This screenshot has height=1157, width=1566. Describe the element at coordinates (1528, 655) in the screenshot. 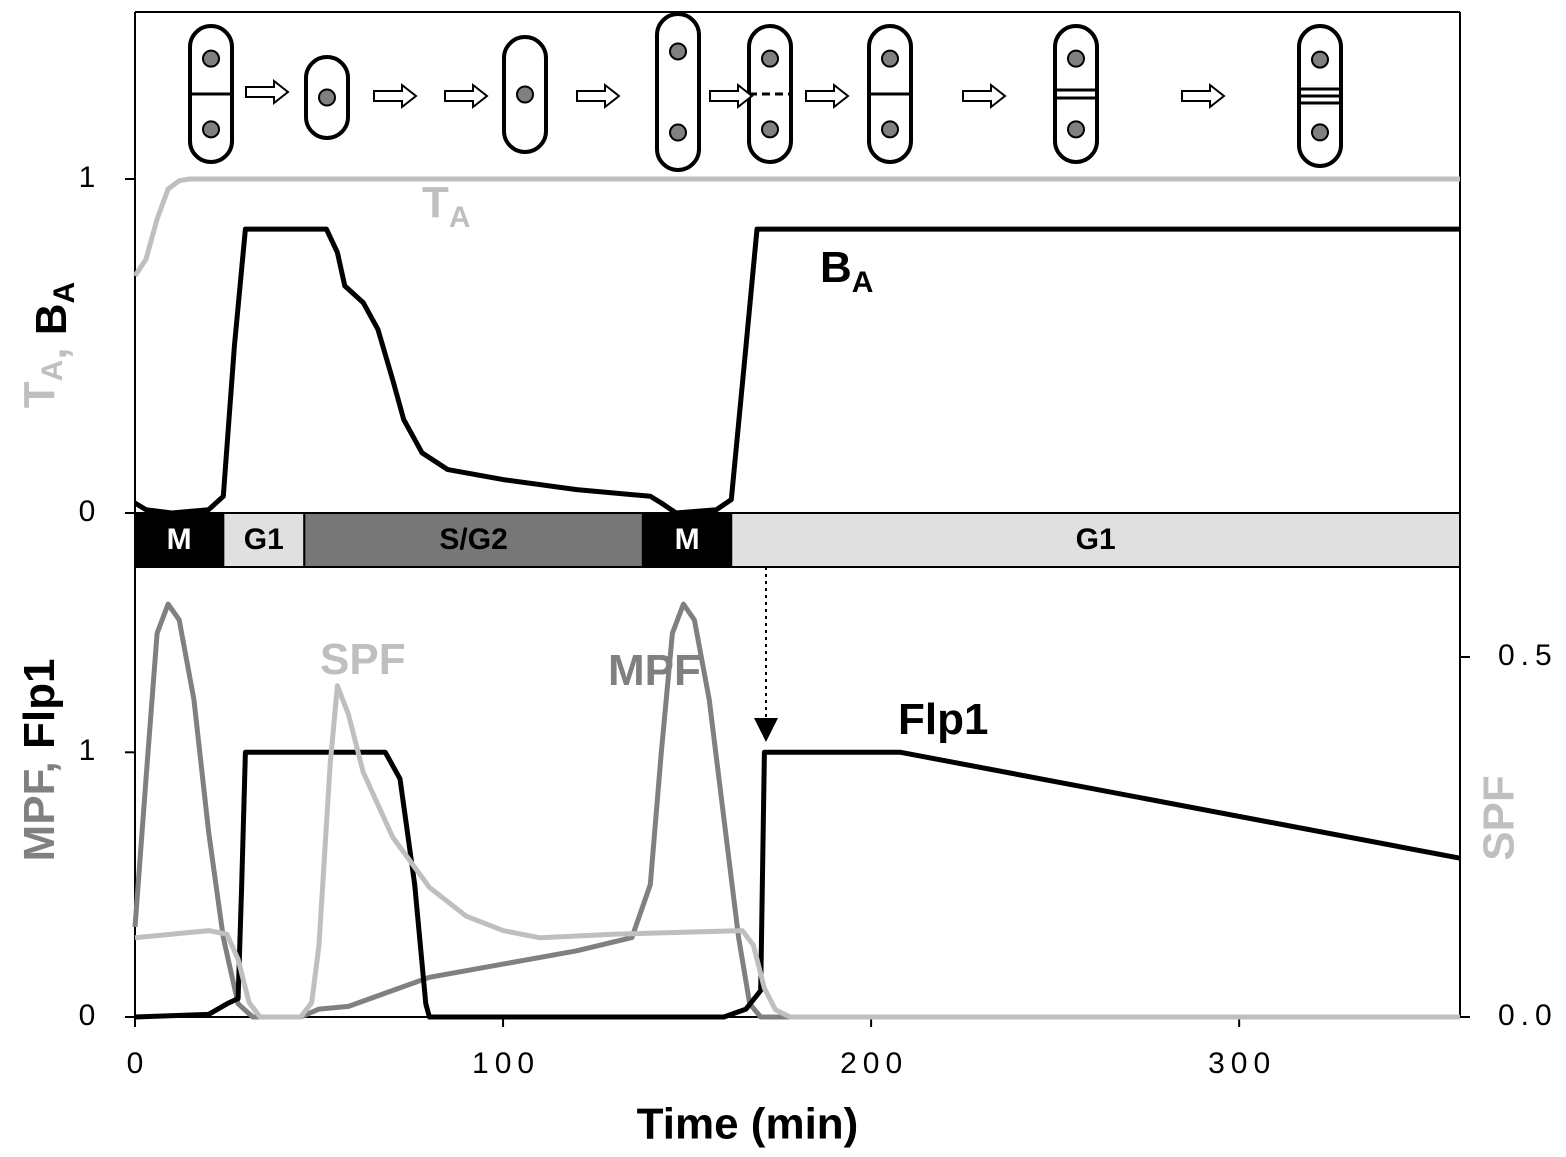

I see `y2-tick-label: 0.5` at that location.